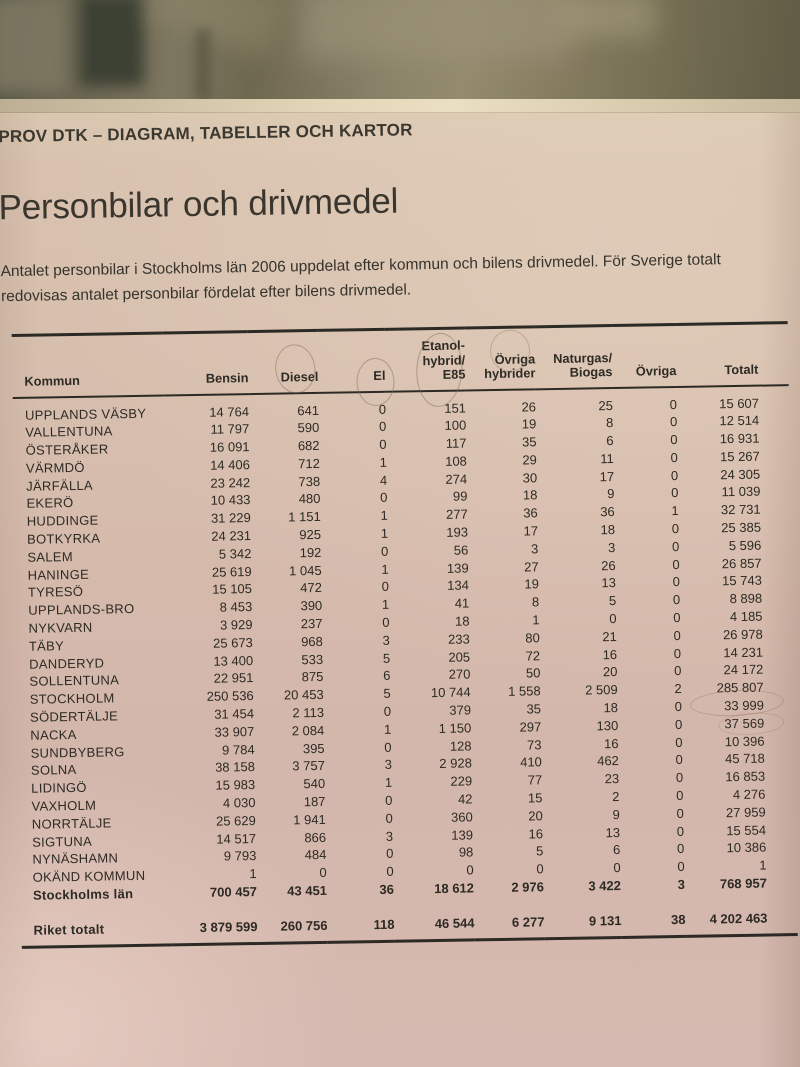 This screenshot has height=1067, width=800. Describe the element at coordinates (459, 657) in the screenshot. I see `cell-value: 205` at that location.